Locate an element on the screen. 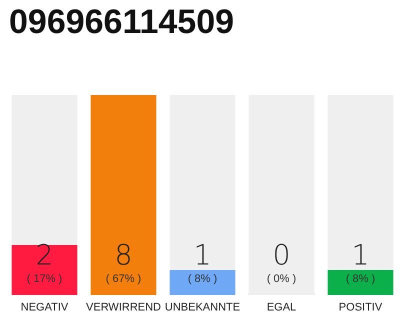 The height and width of the screenshot is (320, 410). data-label: 8 ( 67% ) is located at coordinates (124, 261).